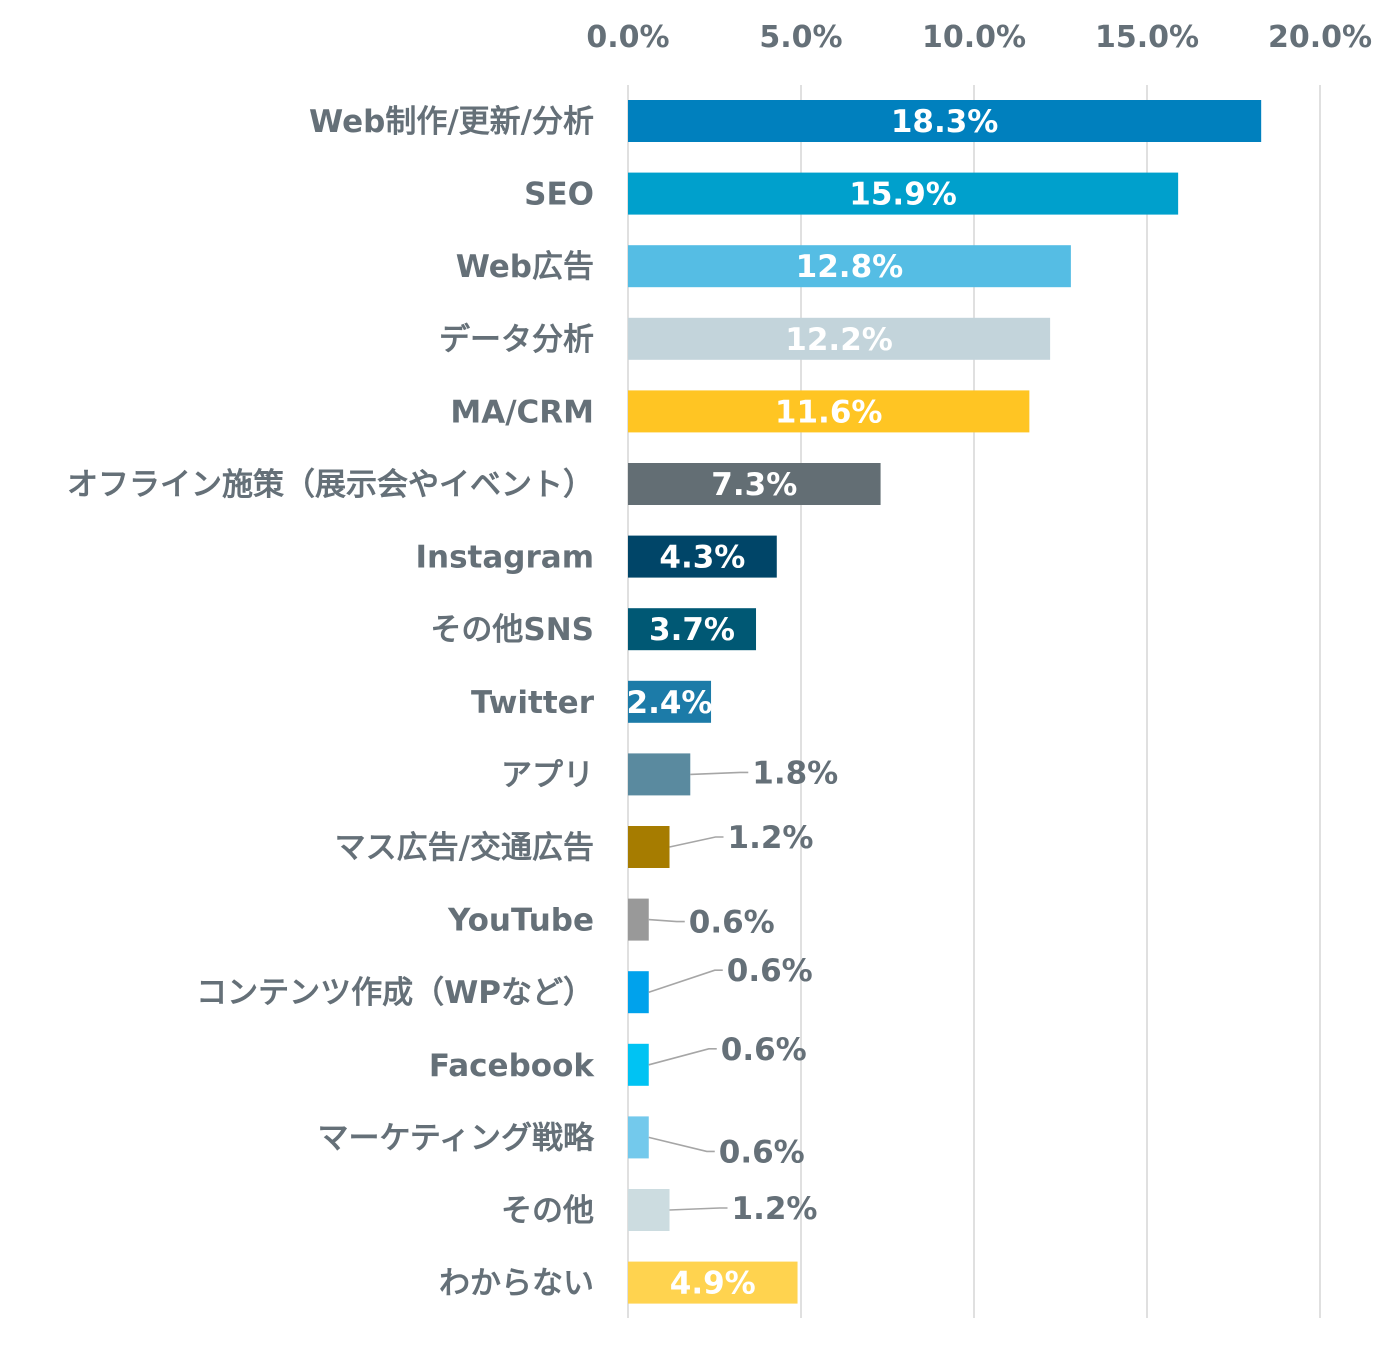  Describe the element at coordinates (516, 340) in the screenshot. I see `category-label: データ分析` at that location.